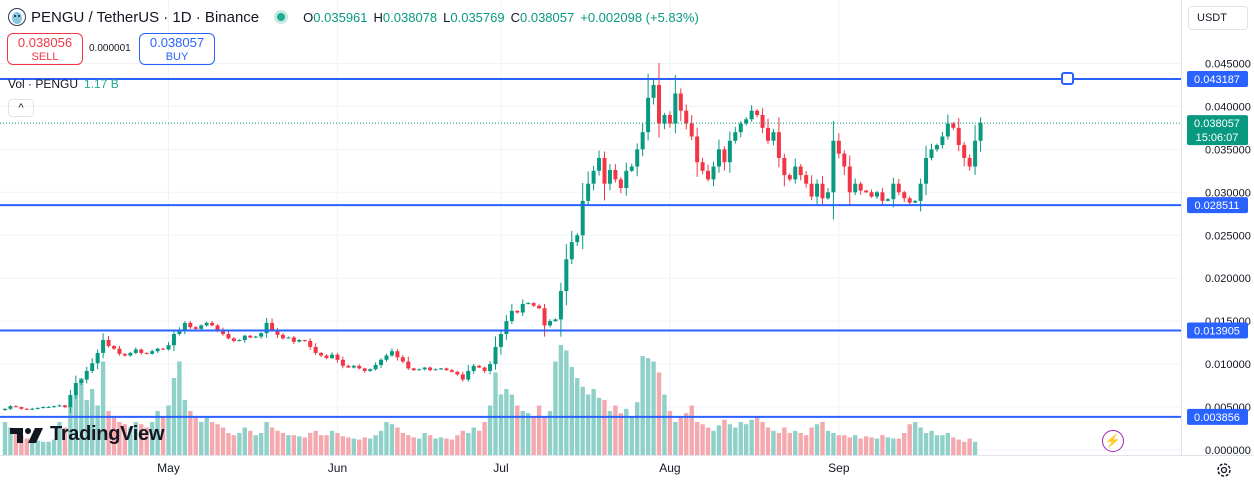  I want to click on horizontal-line-price-tag, so click(1217, 205).